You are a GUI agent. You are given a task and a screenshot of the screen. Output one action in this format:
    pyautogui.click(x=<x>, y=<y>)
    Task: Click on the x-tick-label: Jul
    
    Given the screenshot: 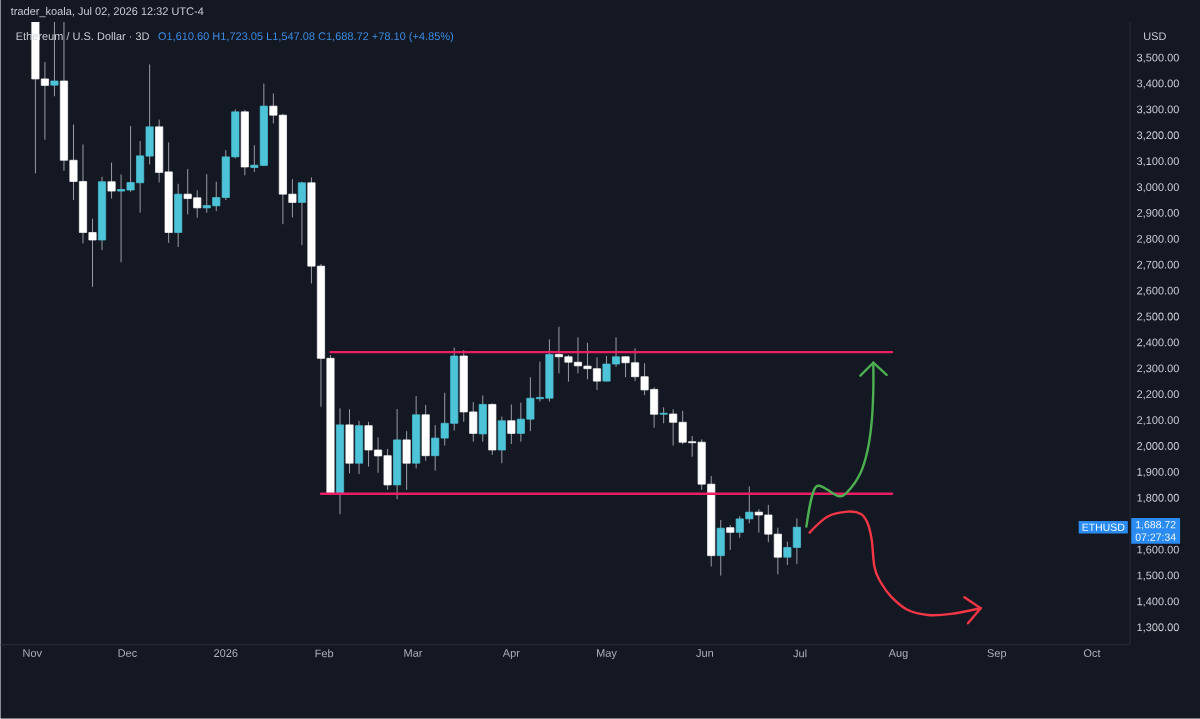 What is the action you would take?
    pyautogui.click(x=800, y=653)
    